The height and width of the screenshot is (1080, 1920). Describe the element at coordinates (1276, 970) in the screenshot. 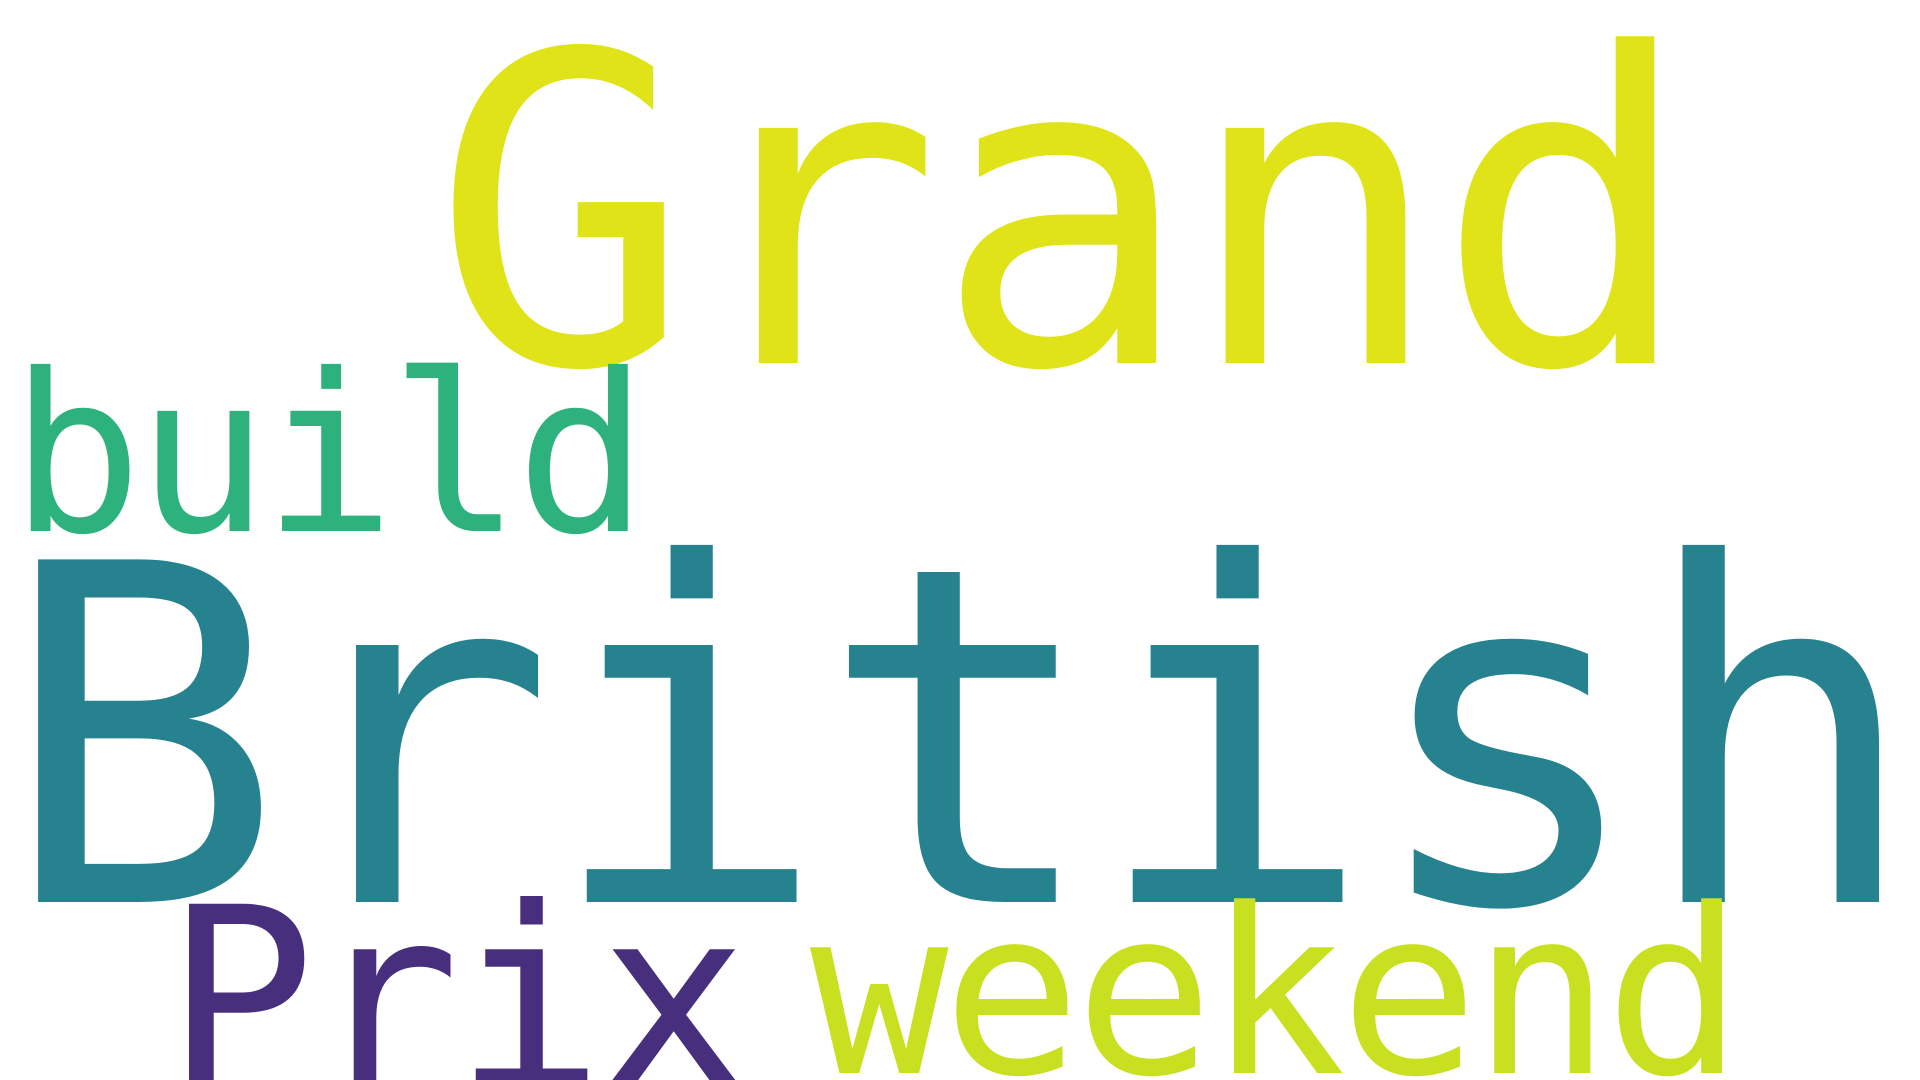

I see `word-weekend: weekend` at that location.